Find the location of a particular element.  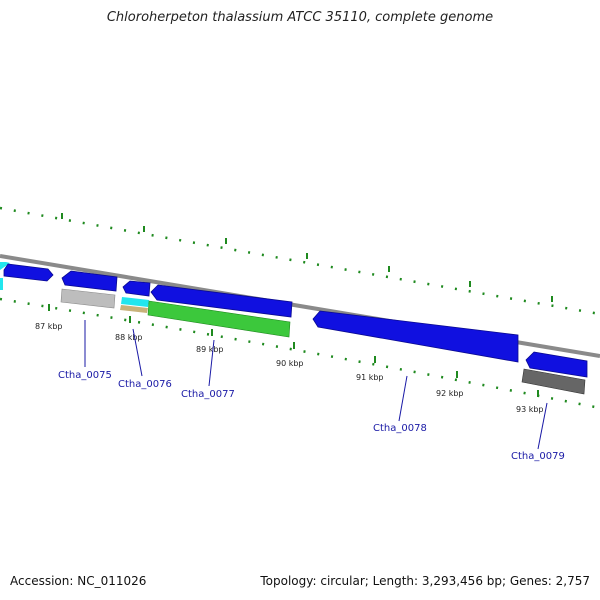

accession-text: Accession: NC_011026 is located at coordinates (78, 581).